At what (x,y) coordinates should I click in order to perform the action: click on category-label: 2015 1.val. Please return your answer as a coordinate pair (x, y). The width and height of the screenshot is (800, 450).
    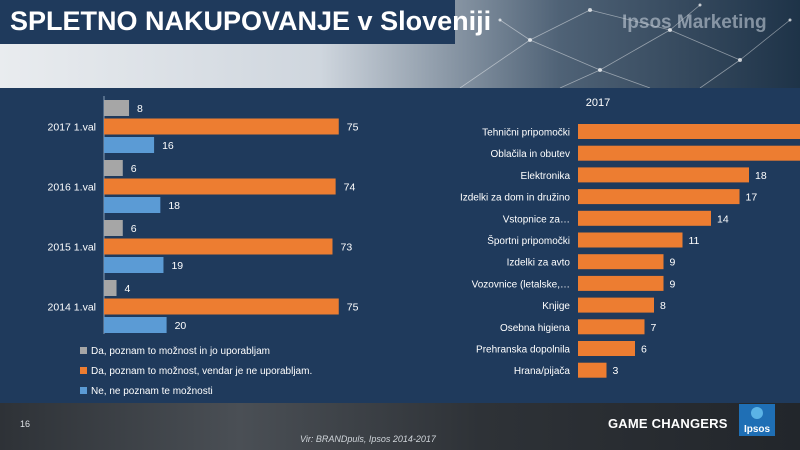
    Looking at the image, I should click on (72, 248).